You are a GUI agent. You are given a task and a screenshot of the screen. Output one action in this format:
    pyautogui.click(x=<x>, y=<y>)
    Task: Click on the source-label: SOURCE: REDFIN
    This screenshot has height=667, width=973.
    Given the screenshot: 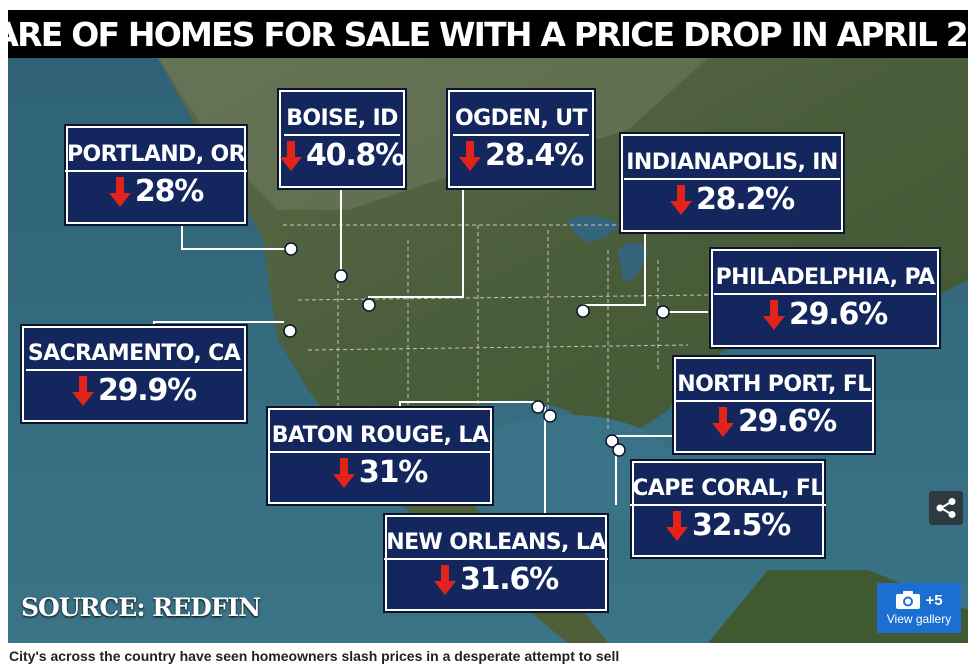 What is the action you would take?
    pyautogui.click(x=141, y=607)
    